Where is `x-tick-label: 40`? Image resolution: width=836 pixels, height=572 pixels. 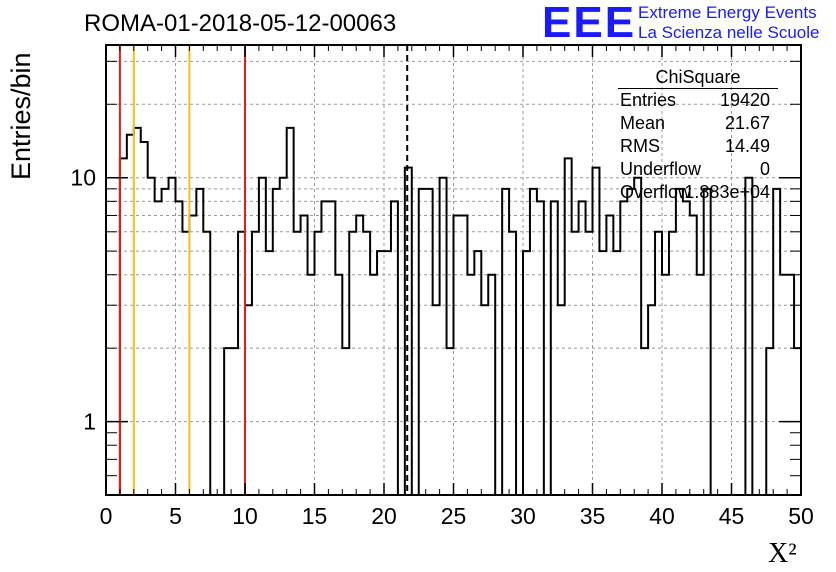 x-tick-label: 40 is located at coordinates (662, 516).